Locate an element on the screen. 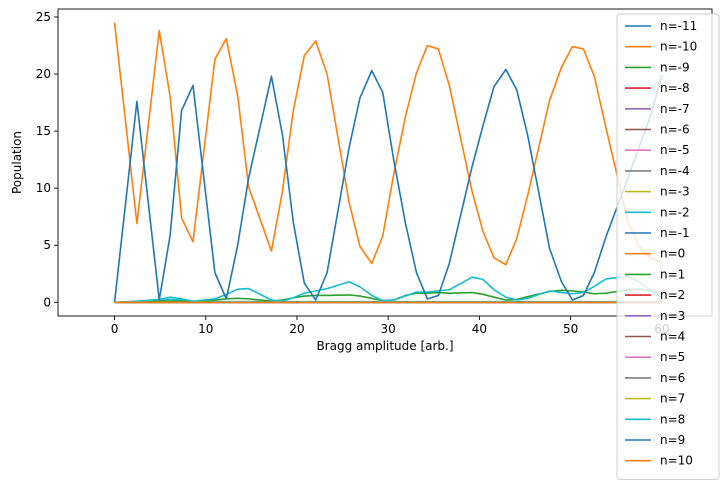  legend-entry-label: n=10 is located at coordinates (676, 461).